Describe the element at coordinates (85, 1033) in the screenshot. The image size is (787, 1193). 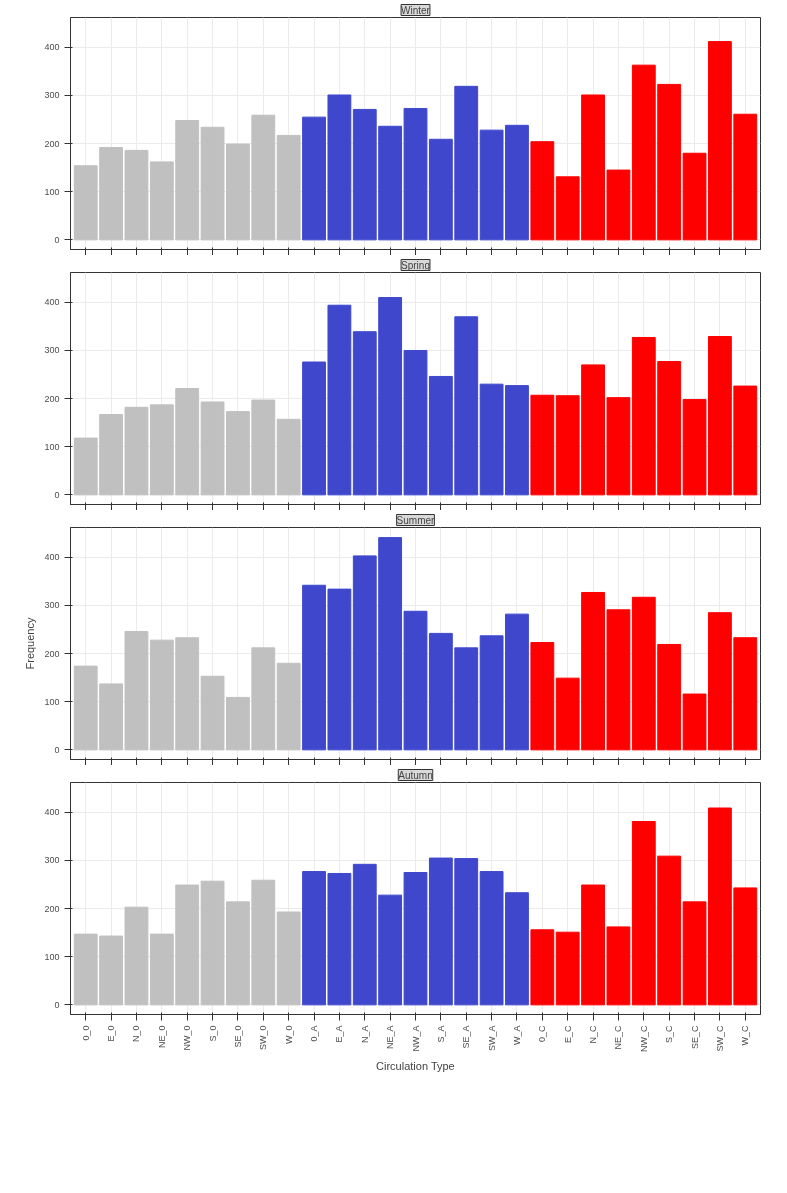
I see `x-tick-label: 0_0` at that location.